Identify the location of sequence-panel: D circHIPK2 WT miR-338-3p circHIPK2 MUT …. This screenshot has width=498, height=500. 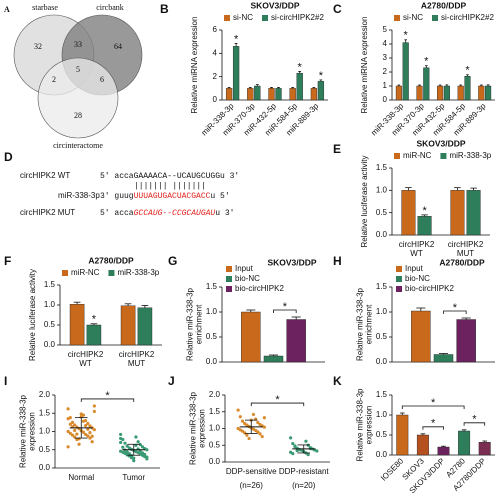
(121, 184).